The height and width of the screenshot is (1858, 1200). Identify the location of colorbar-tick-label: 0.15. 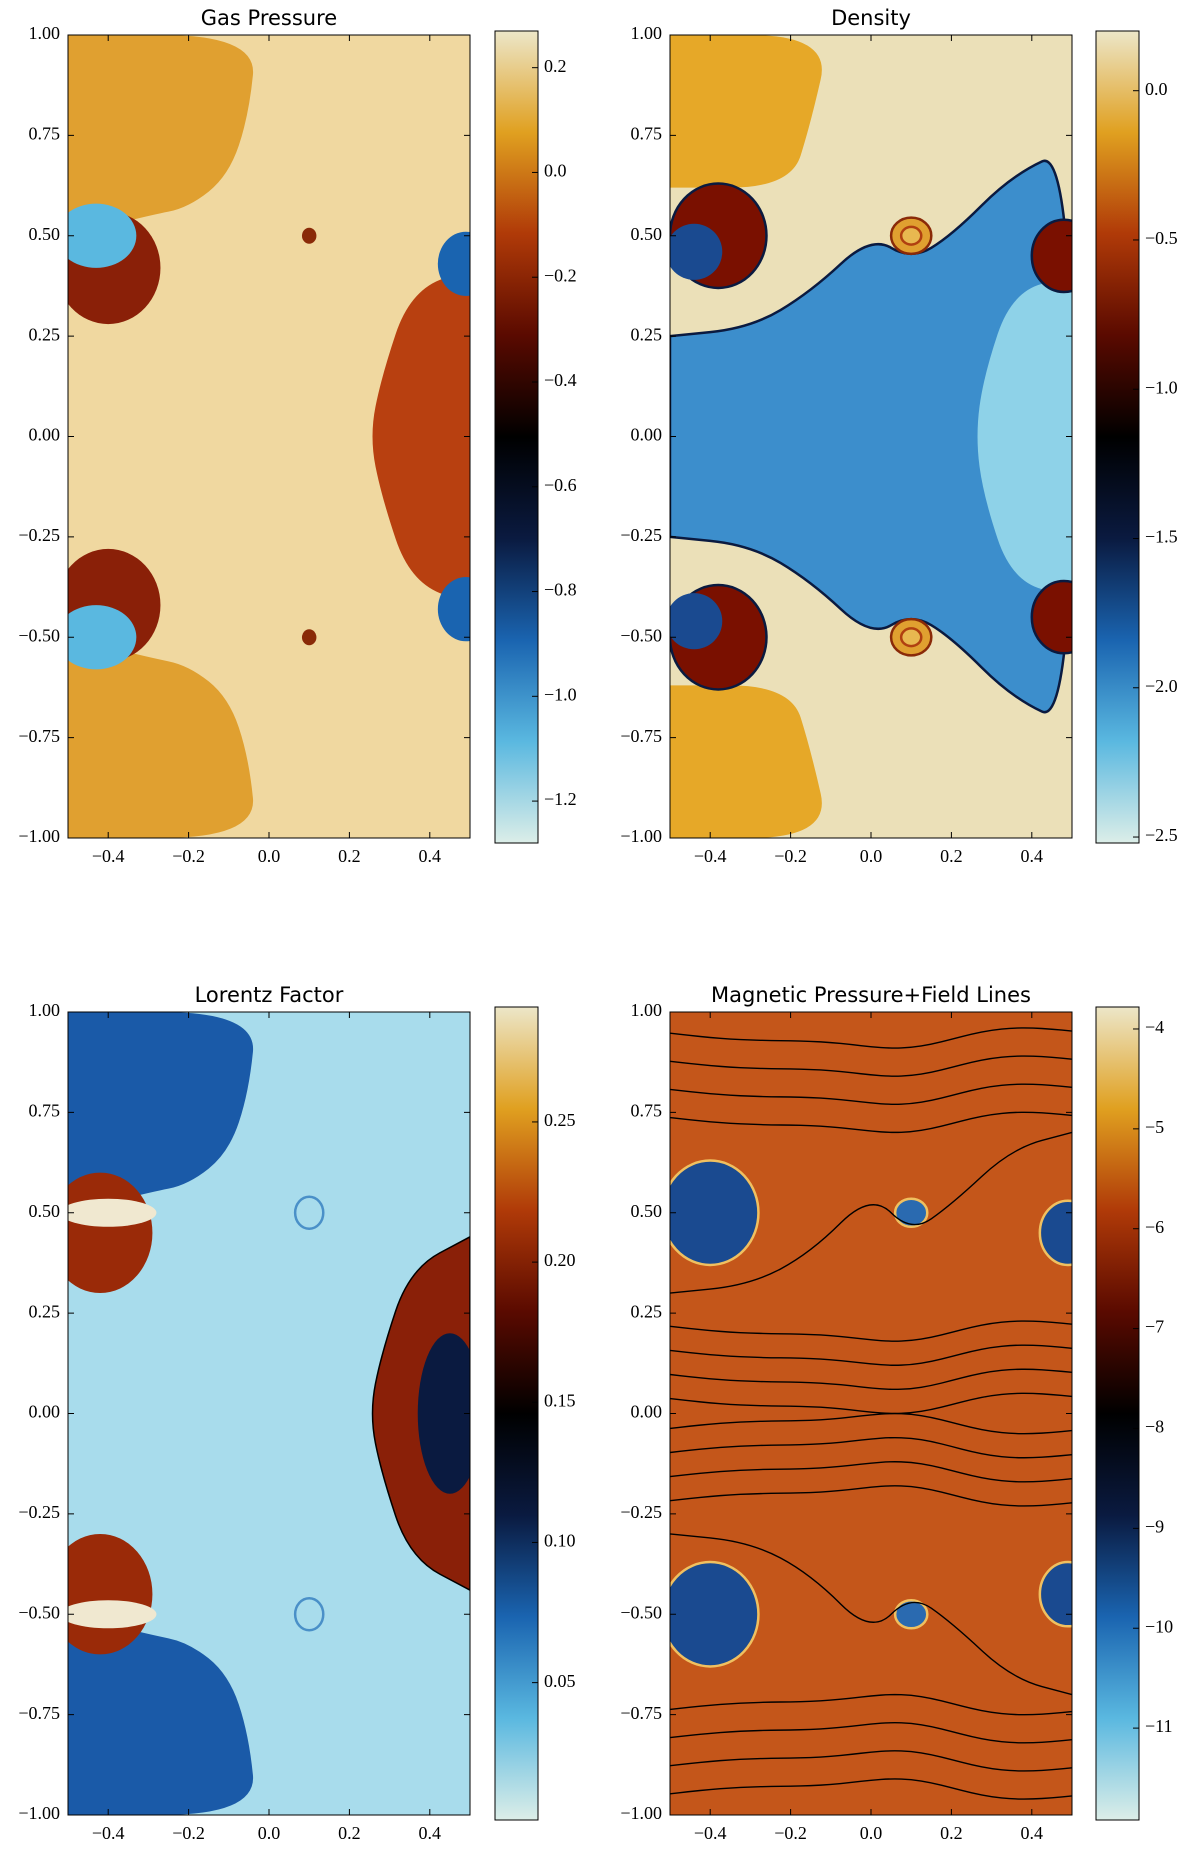
(560, 1400).